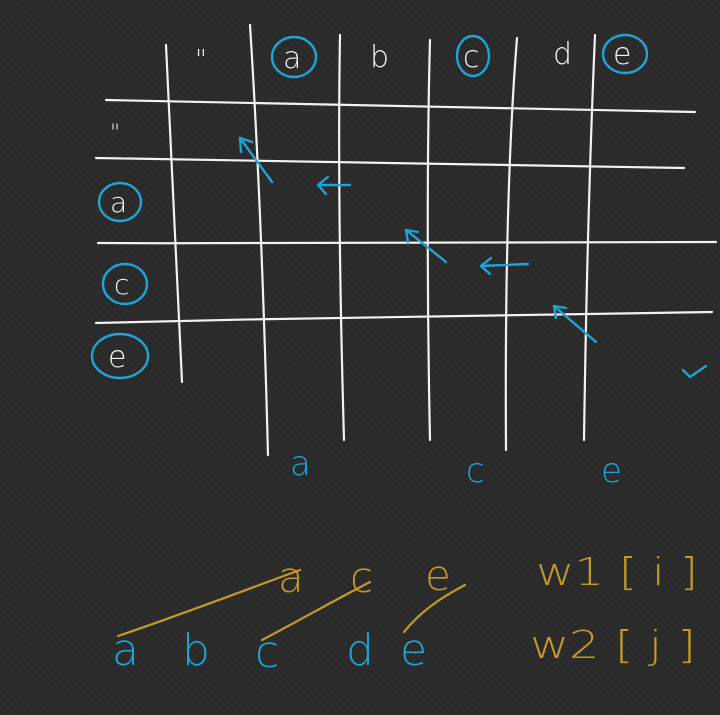 The height and width of the screenshot is (715, 720). What do you see at coordinates (267, 652) in the screenshot?
I see `word2-letter-c: c` at bounding box center [267, 652].